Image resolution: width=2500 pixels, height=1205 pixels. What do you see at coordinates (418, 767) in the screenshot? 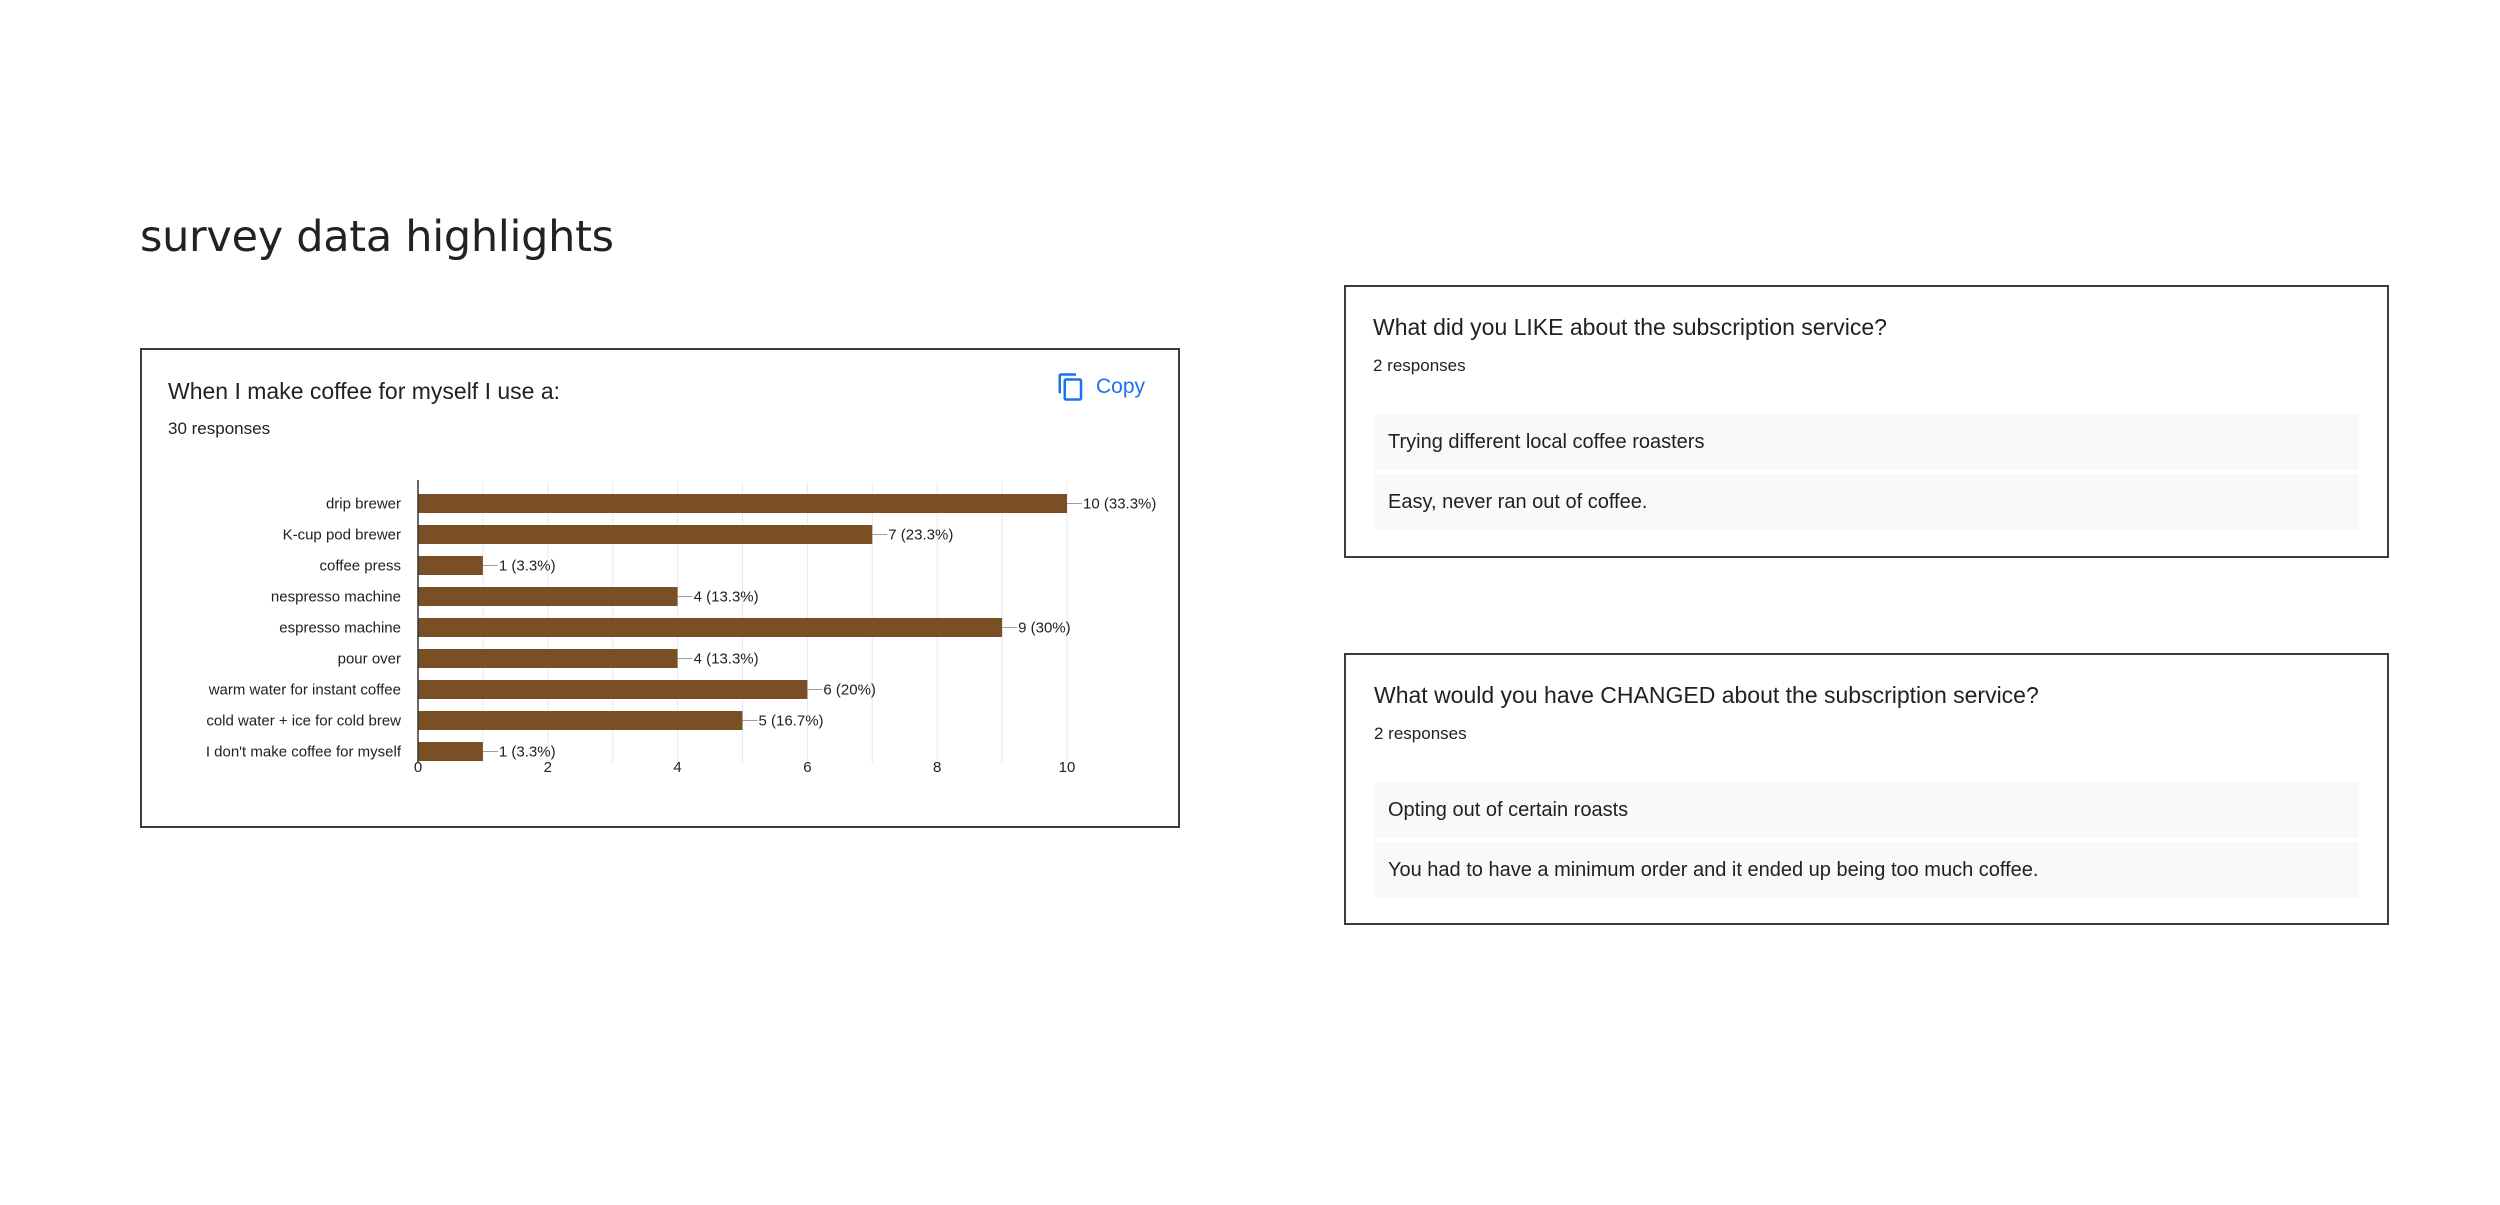
I see `x-tick-label: 0` at bounding box center [418, 767].